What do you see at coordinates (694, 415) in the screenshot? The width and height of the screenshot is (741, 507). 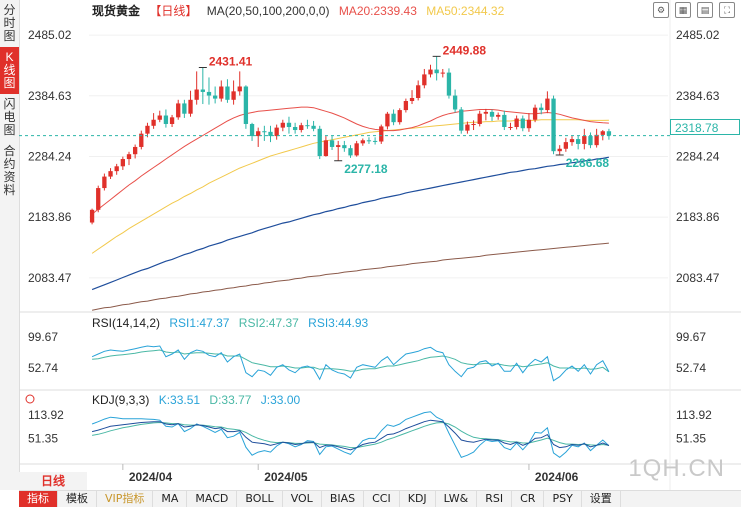 I see `kdj-tick-right-0: 113.92` at bounding box center [694, 415].